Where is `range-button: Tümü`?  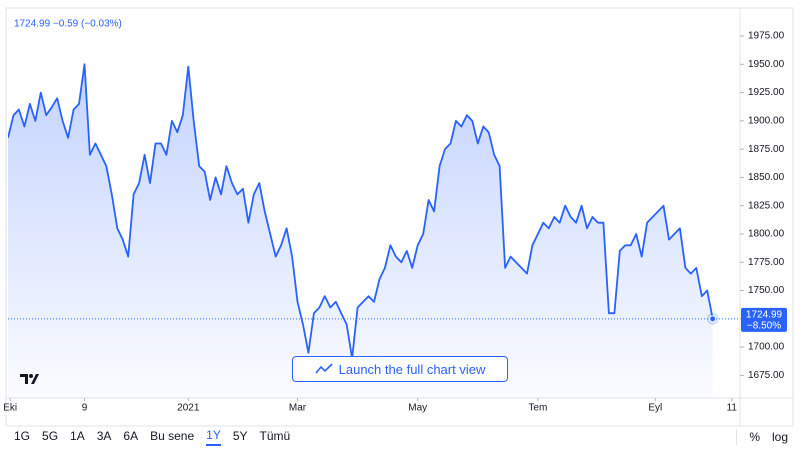
range-button: Tümü is located at coordinates (275, 436).